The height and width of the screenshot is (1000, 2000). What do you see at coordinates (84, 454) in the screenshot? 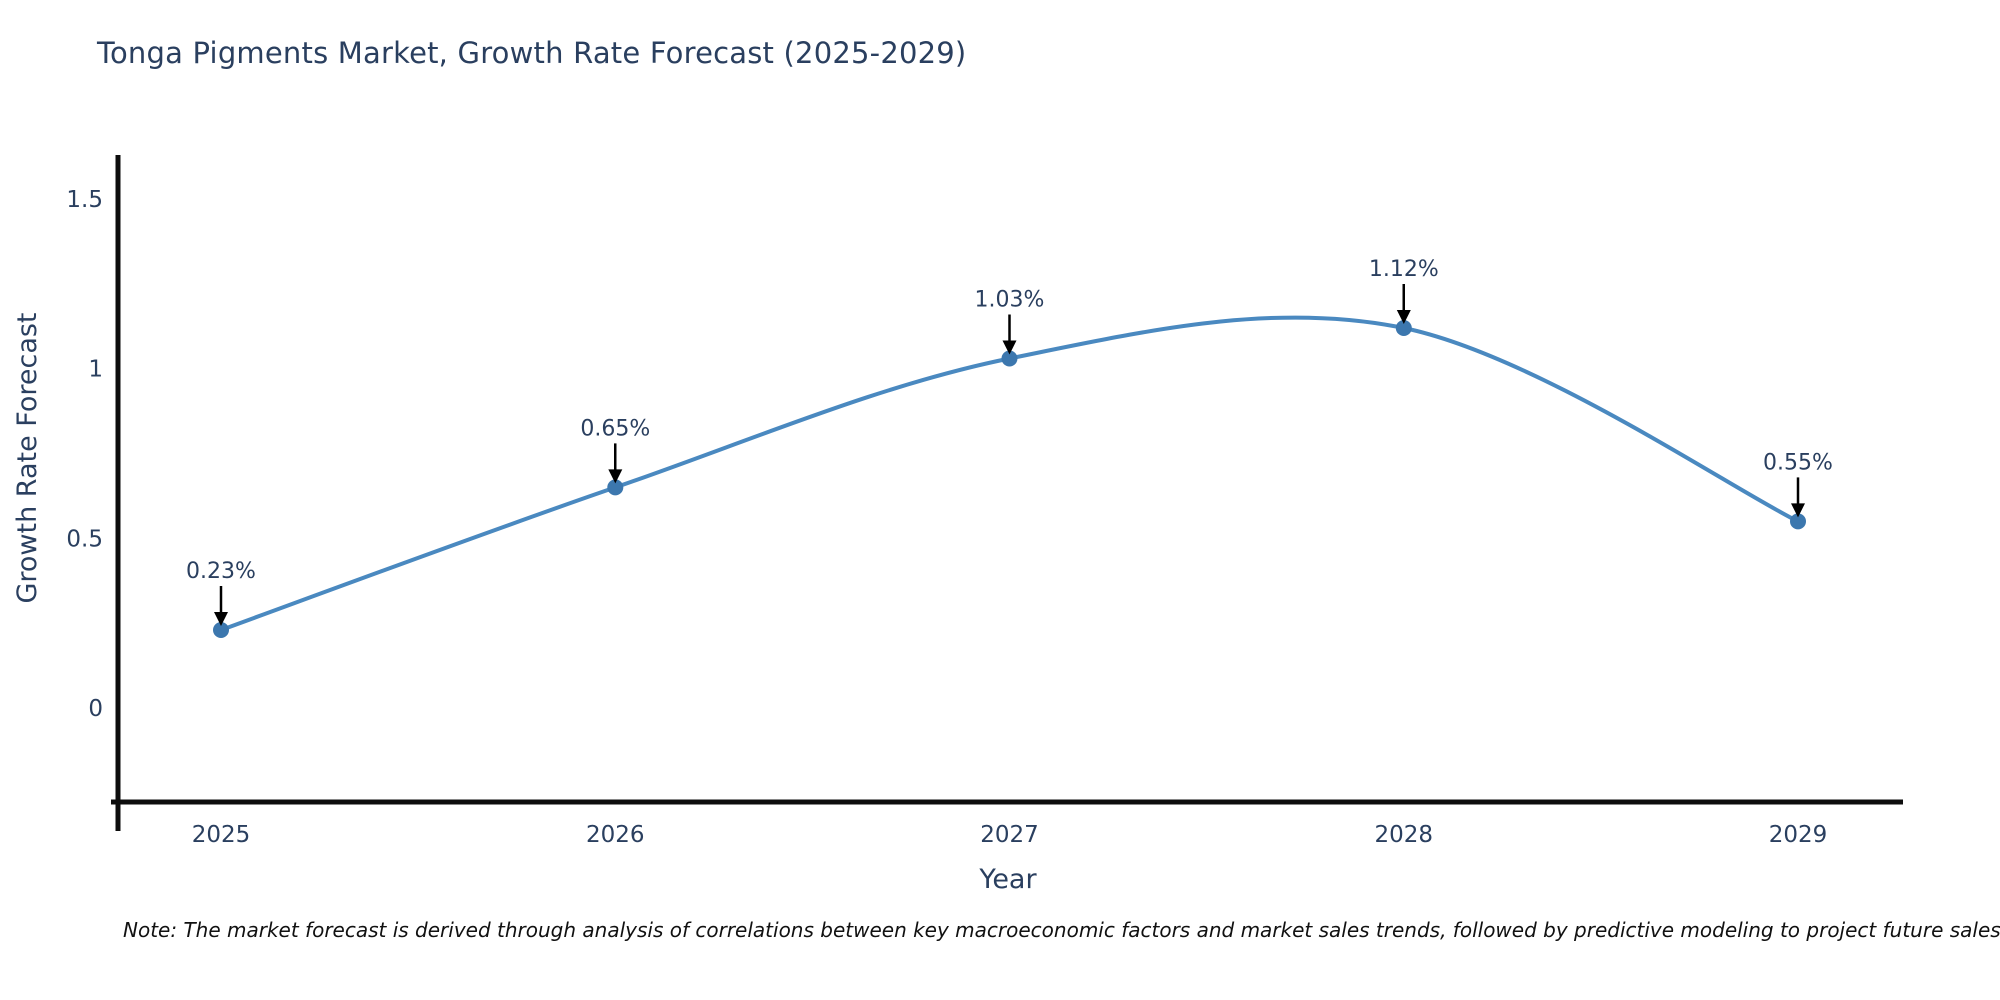
I see `y-axis-ticks: 0 0.5 1 1.5` at bounding box center [84, 454].